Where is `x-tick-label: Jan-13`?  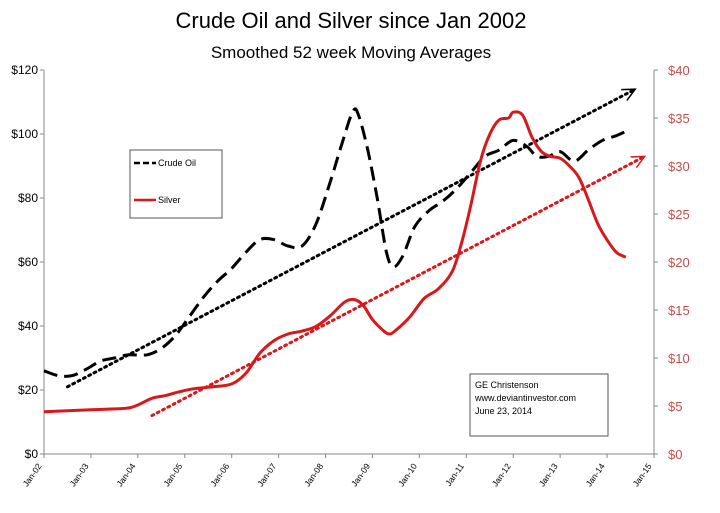
x-tick-label: Jan-13 is located at coordinates (548, 474).